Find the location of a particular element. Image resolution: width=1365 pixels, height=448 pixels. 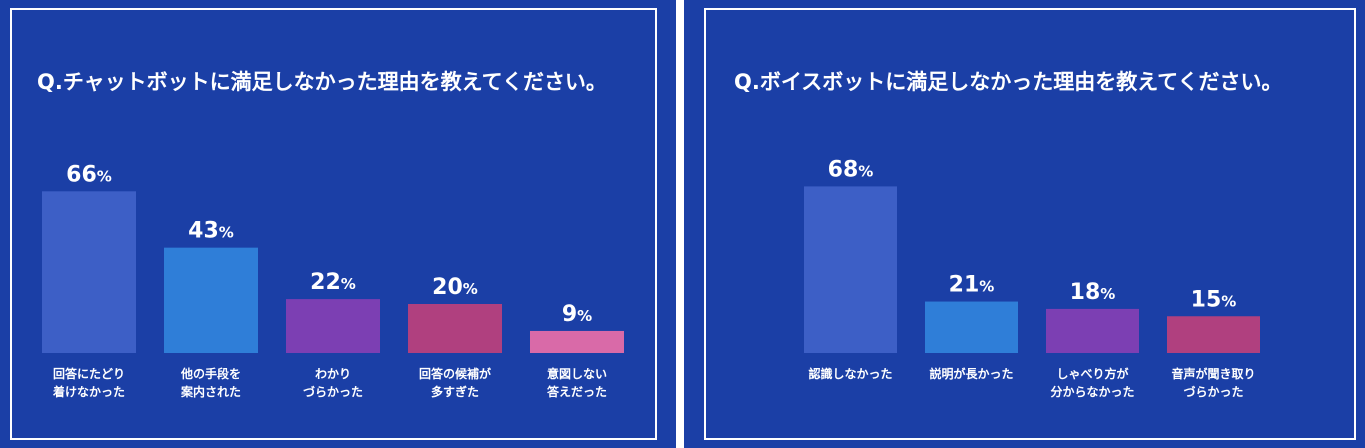

category-label-0-2-1: づらかった is located at coordinates (333, 391).